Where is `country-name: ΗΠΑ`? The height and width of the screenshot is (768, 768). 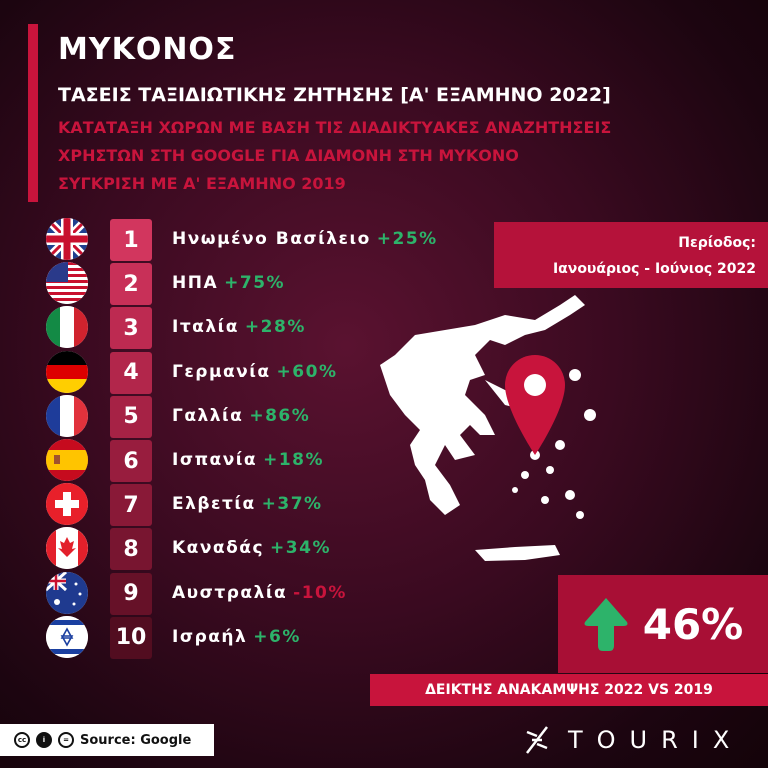 country-name: ΗΠΑ is located at coordinates (195, 283).